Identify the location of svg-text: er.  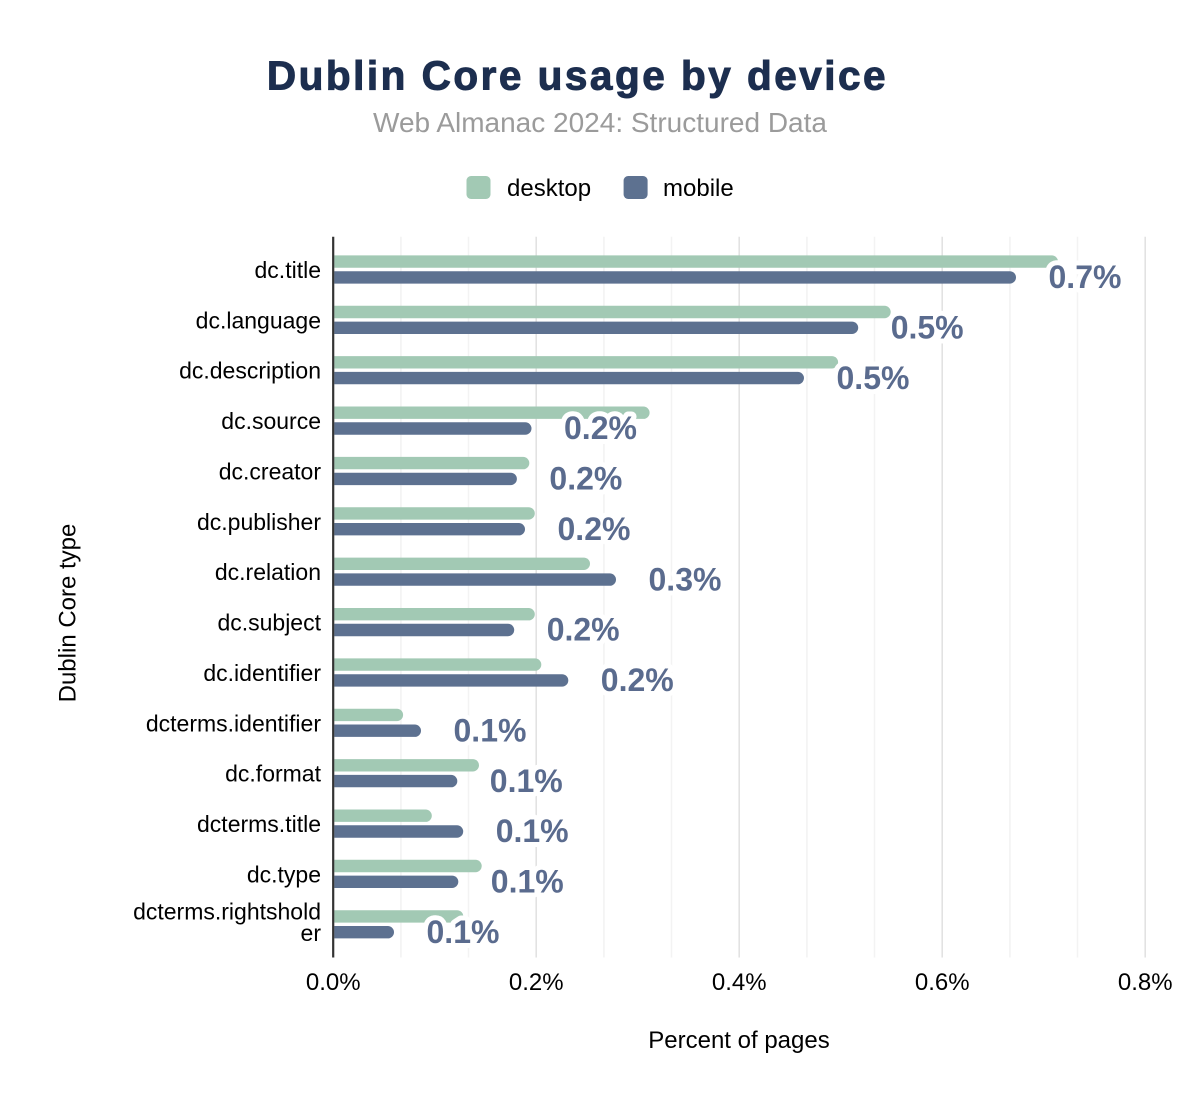
(311, 933).